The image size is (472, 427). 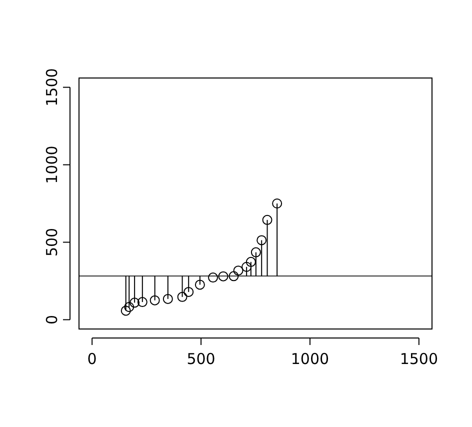 What do you see at coordinates (52, 319) in the screenshot?
I see `y-tick-label: 0` at bounding box center [52, 319].